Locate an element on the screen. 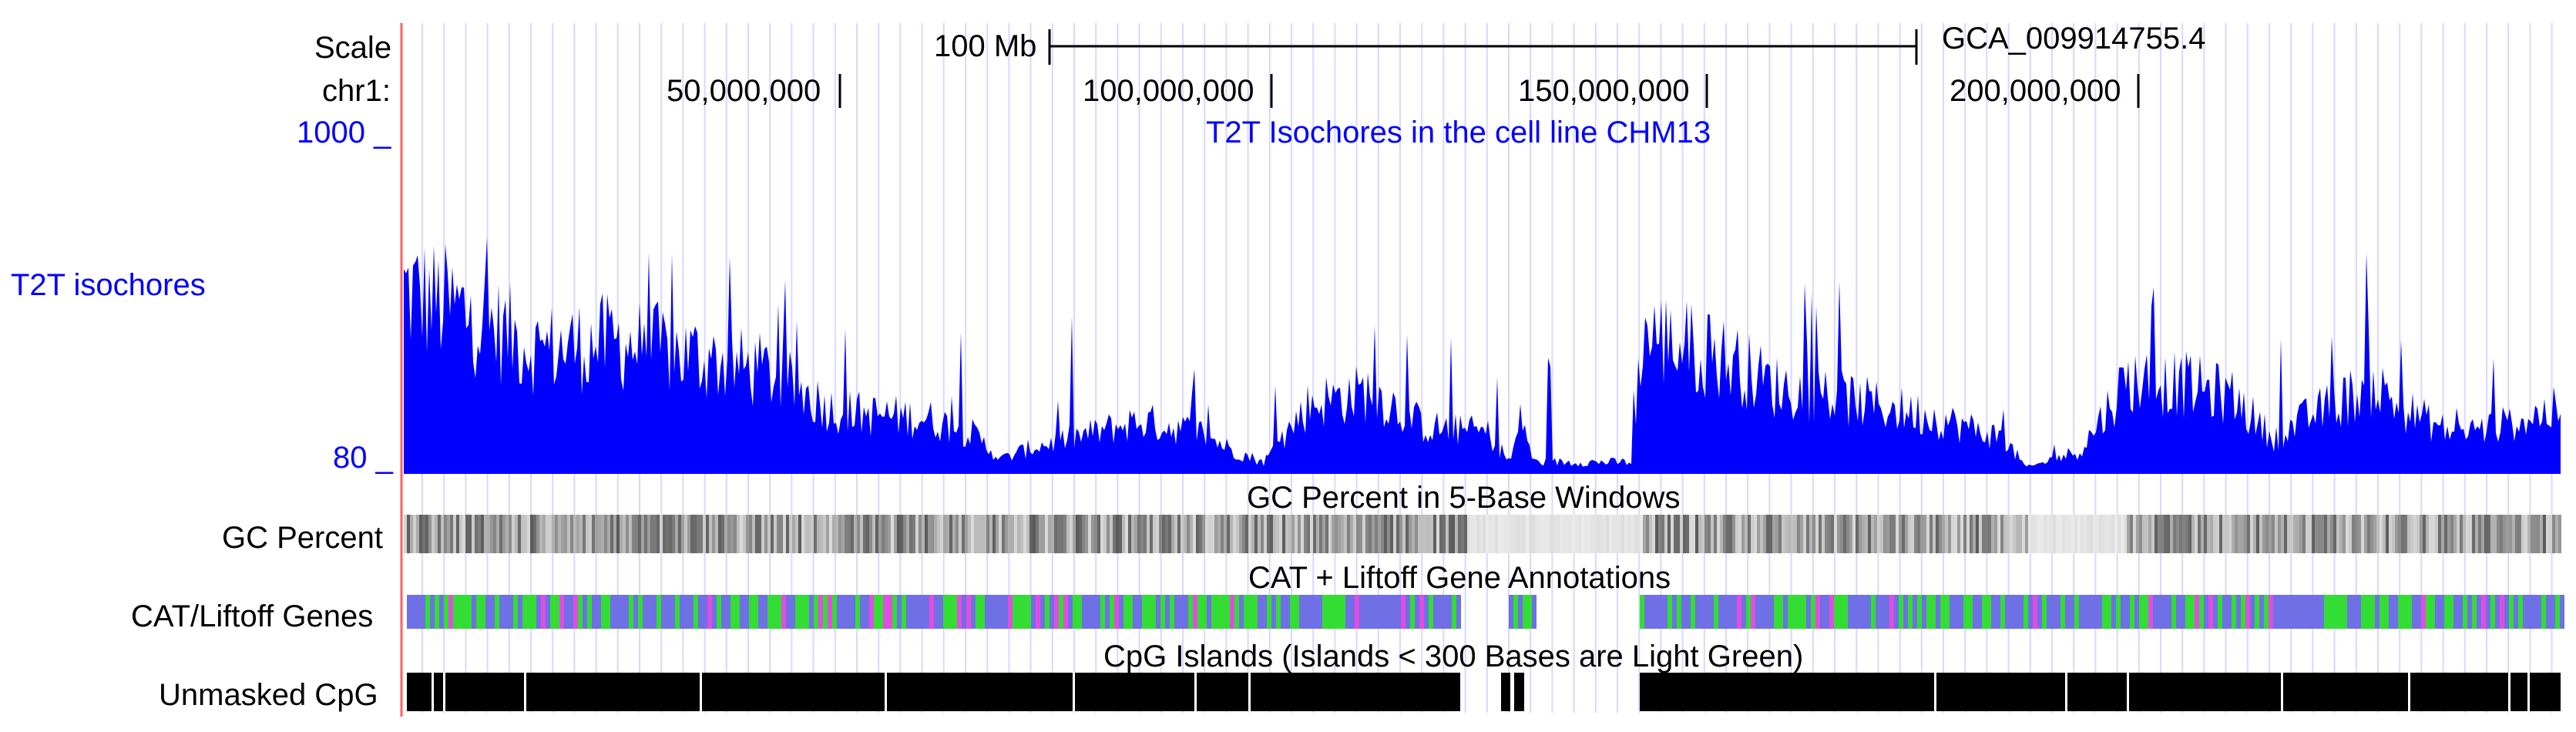  gene-track-title: CAT + Liftoff Gene Annotations is located at coordinates (1459, 578).